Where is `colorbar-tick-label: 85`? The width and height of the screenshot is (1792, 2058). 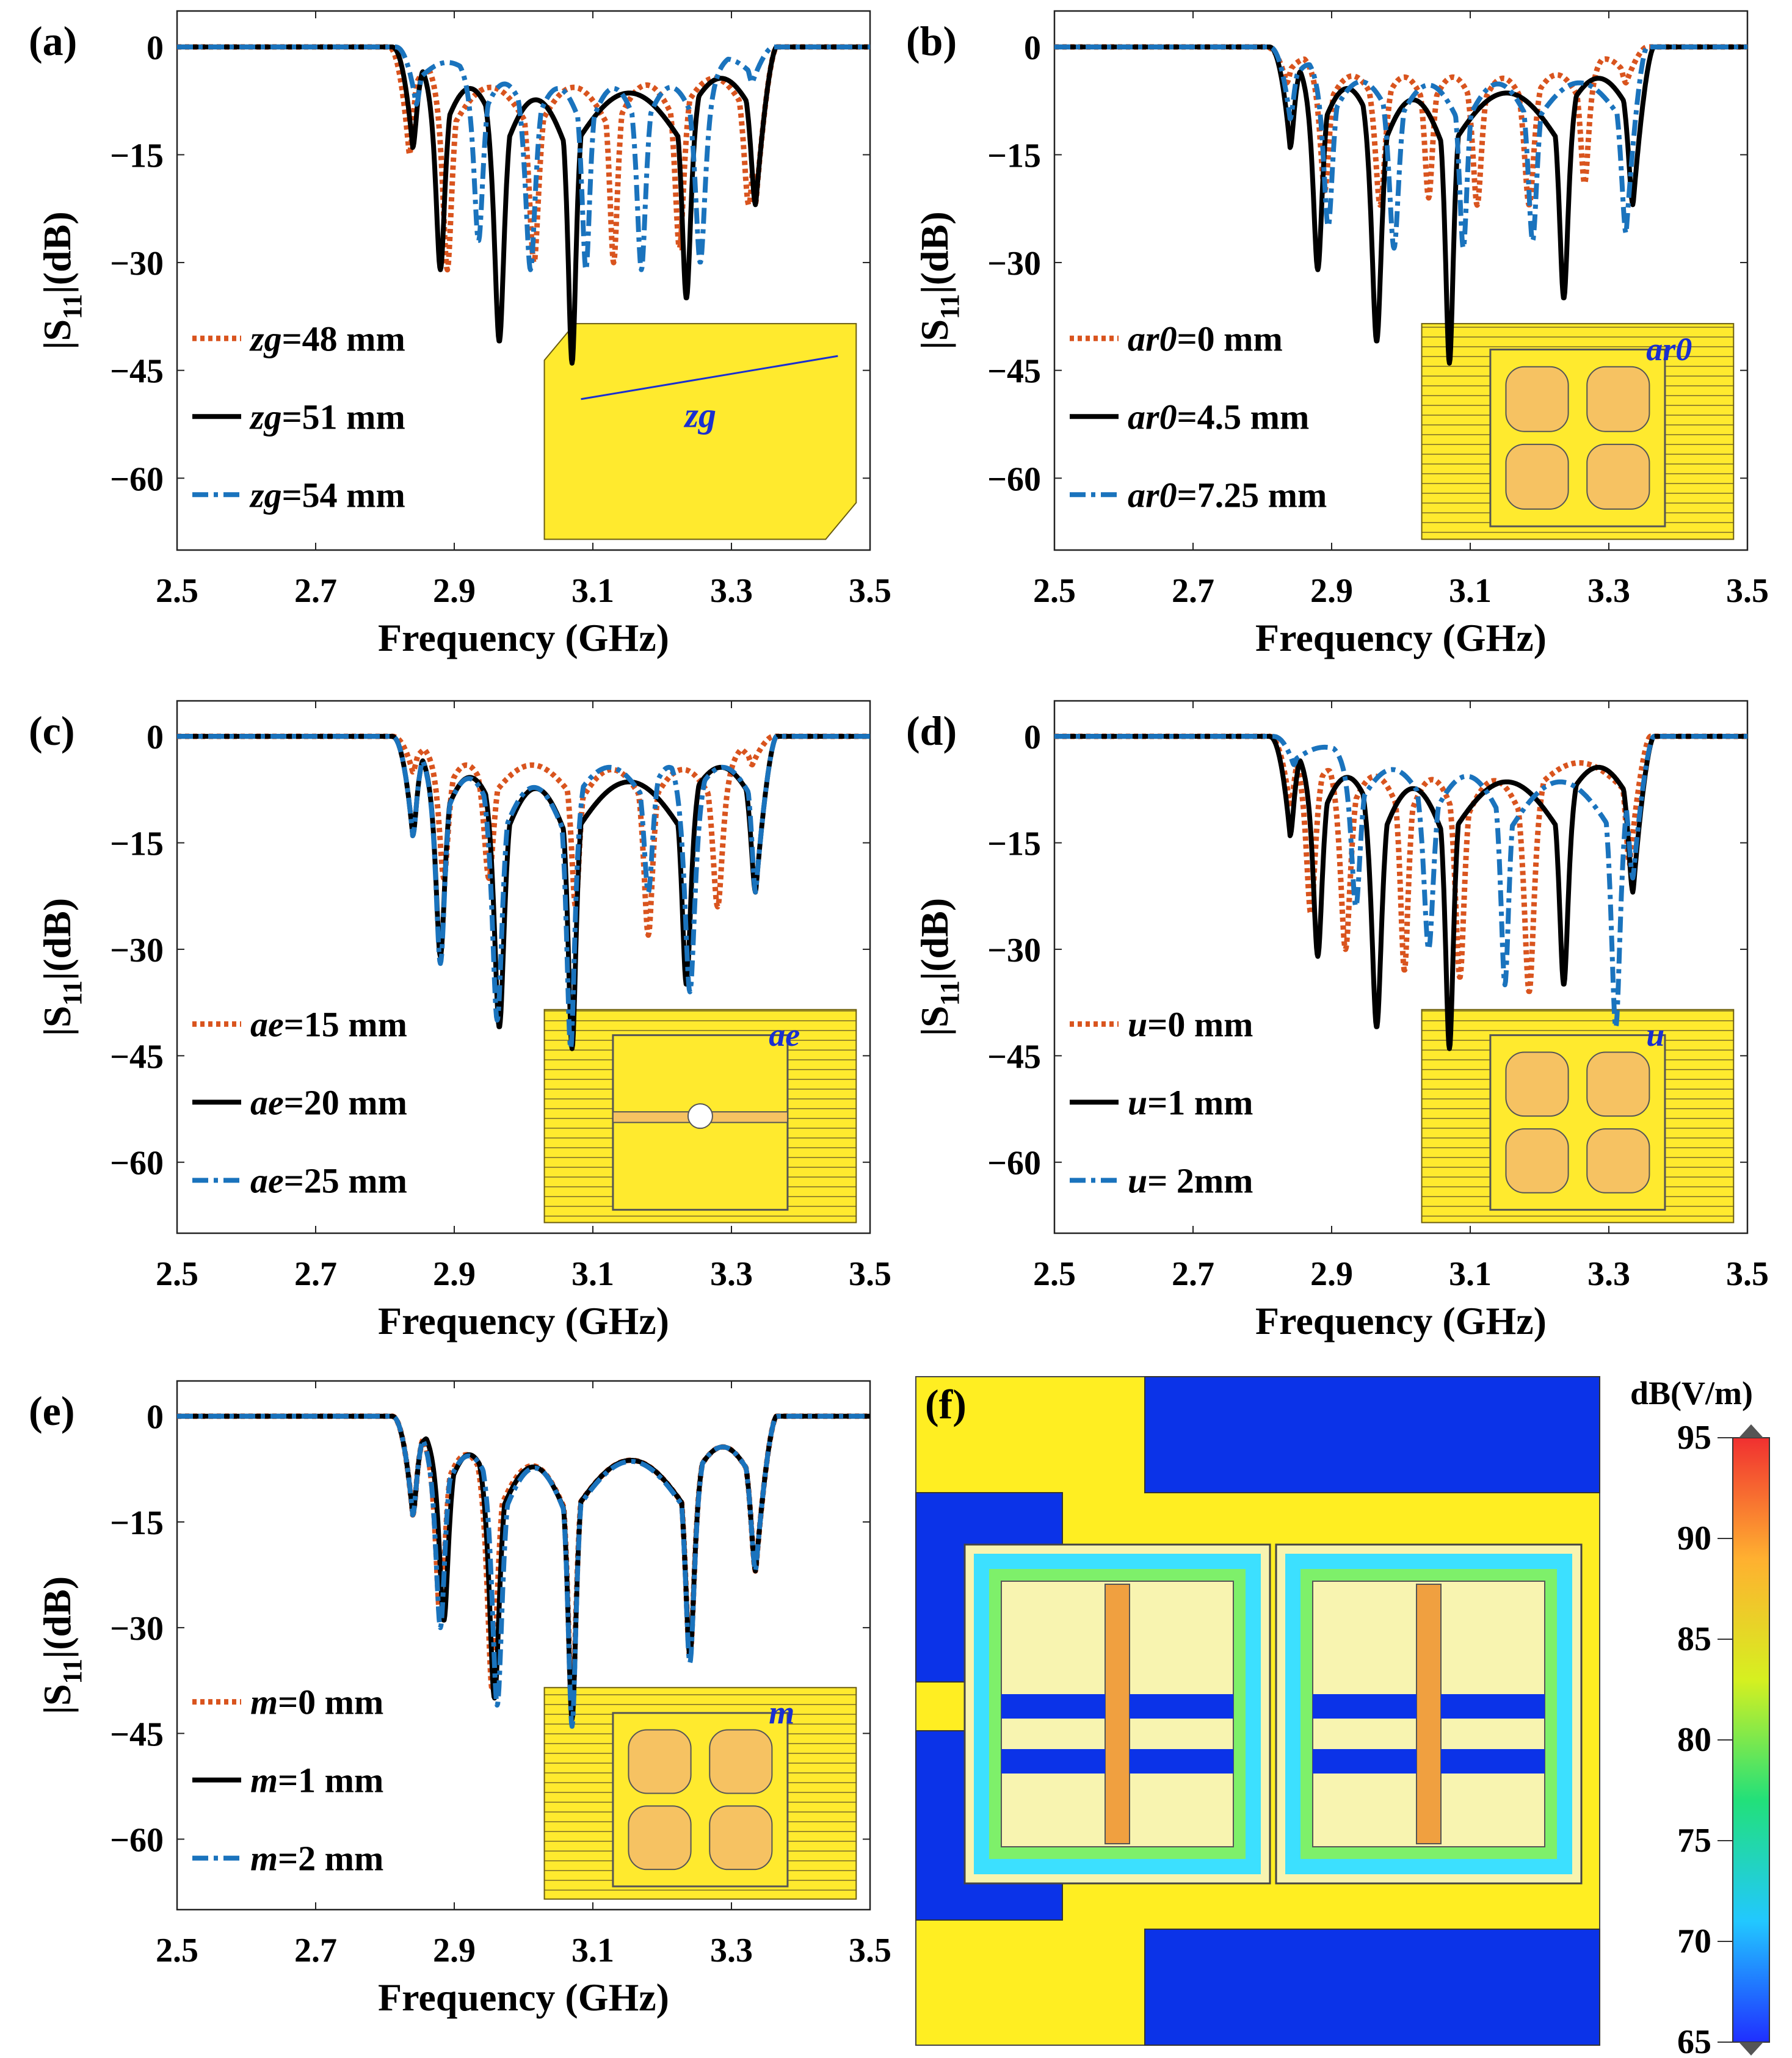 colorbar-tick-label: 85 is located at coordinates (1694, 1639).